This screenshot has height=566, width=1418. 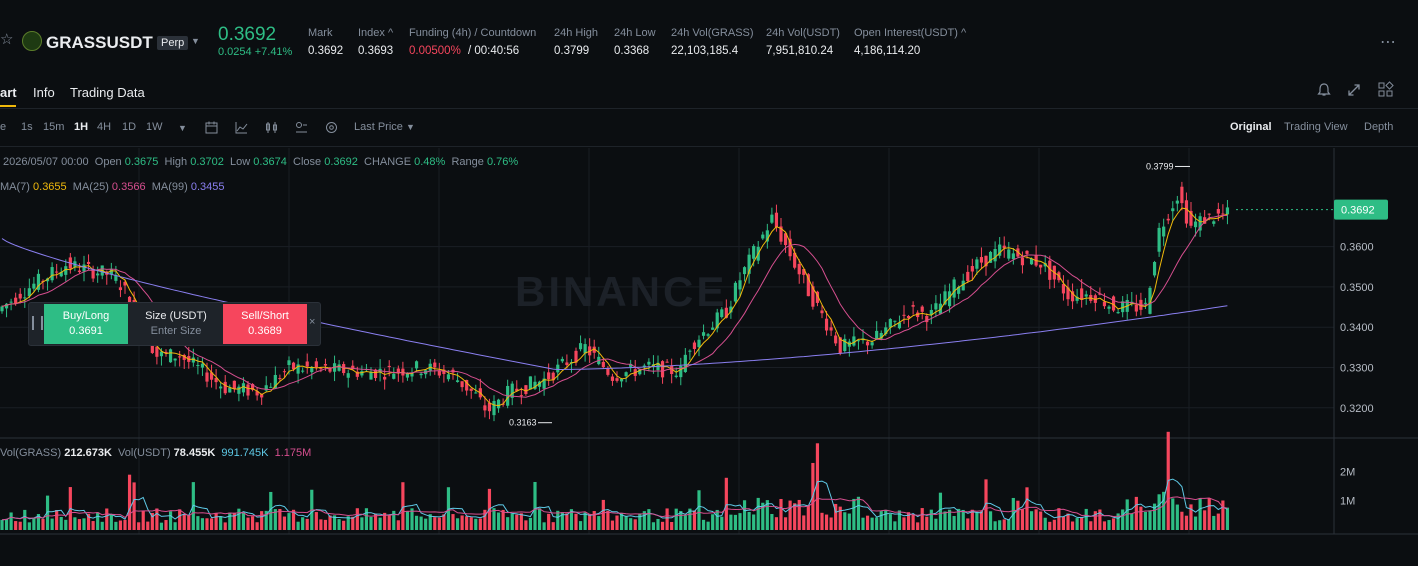 What do you see at coordinates (81, 127) in the screenshot?
I see `interval-1h: 1H` at bounding box center [81, 127].